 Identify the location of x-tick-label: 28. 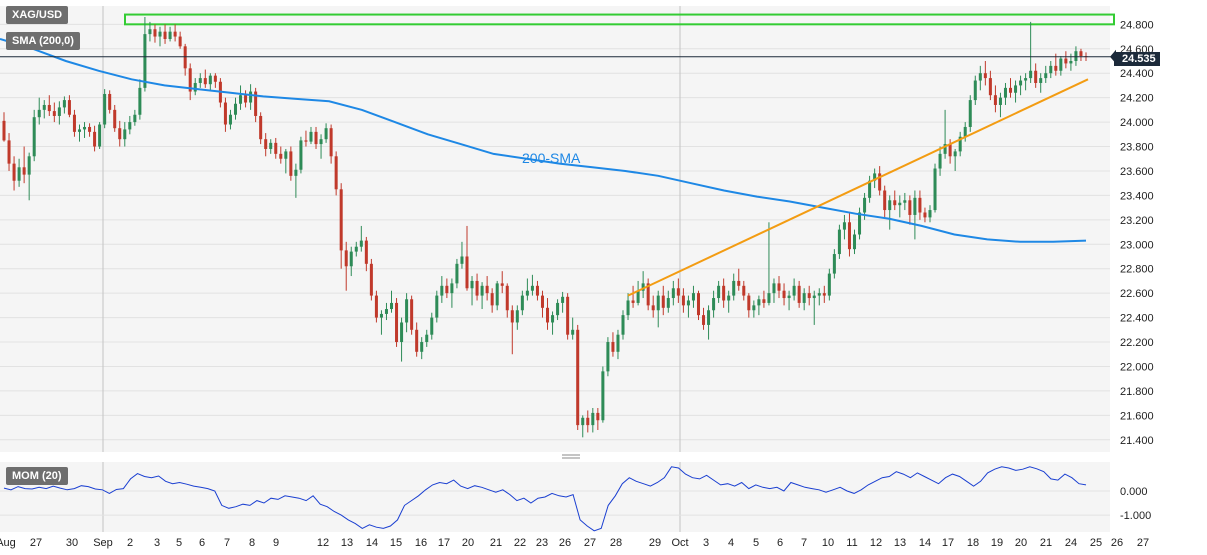
(616, 543).